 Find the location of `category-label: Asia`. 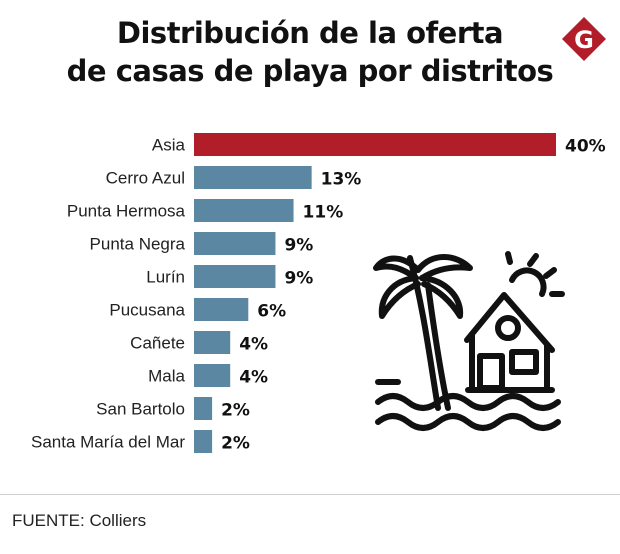

category-label: Asia is located at coordinates (169, 145).